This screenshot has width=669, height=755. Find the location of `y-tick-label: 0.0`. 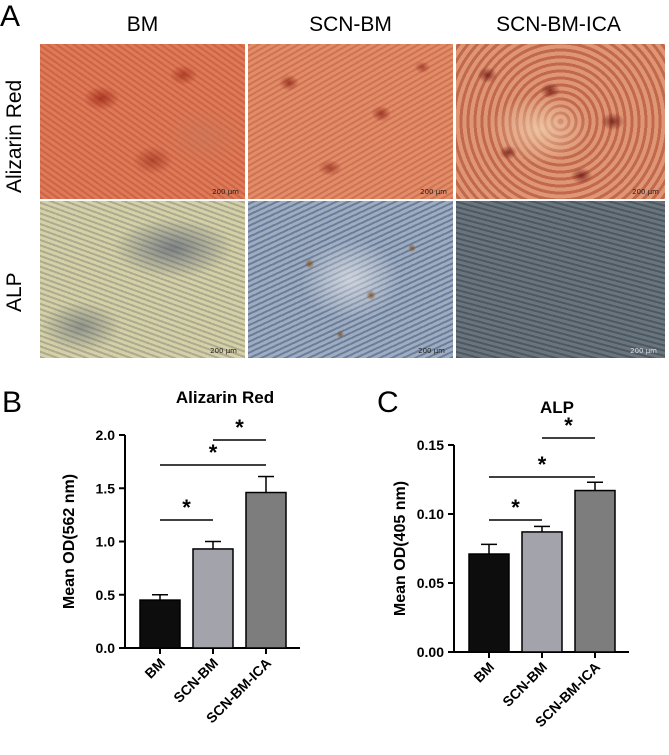

y-tick-label: 0.0 is located at coordinates (106, 648).